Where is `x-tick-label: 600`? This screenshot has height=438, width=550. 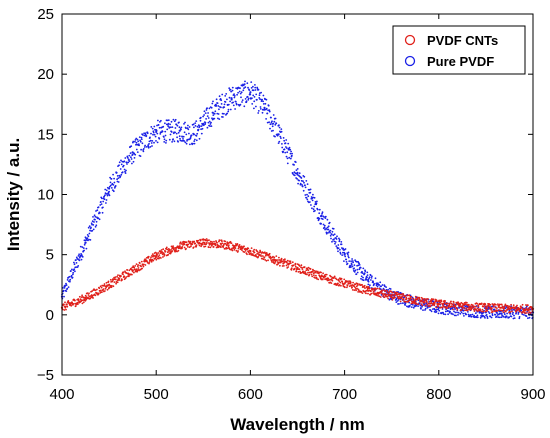
x-tick-label: 600 is located at coordinates (250, 394).